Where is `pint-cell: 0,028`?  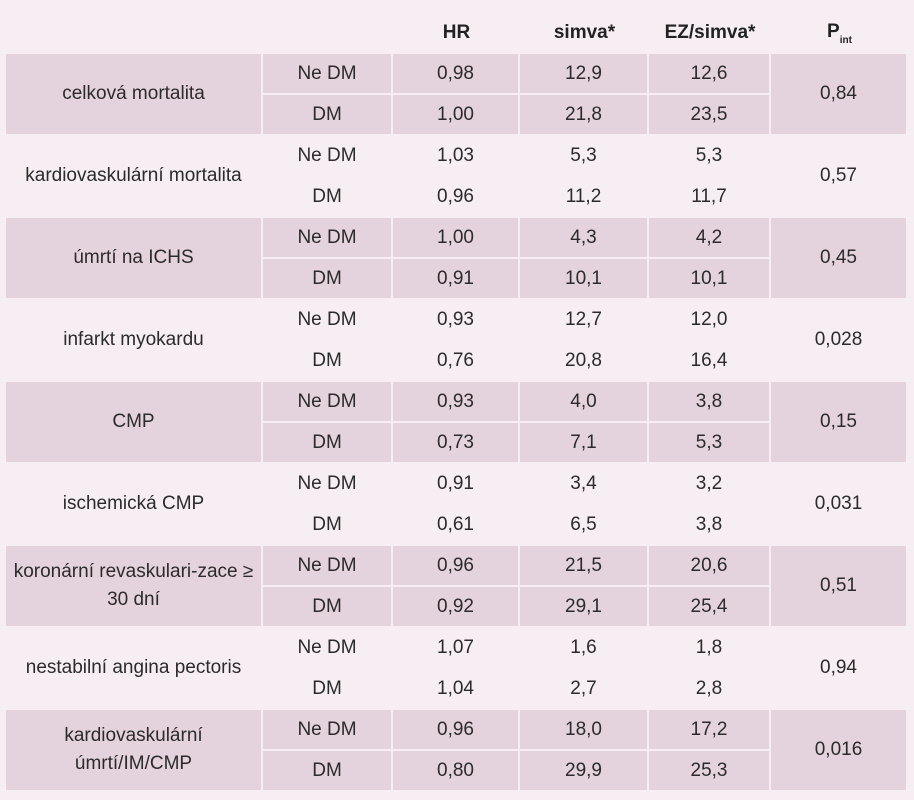 pint-cell: 0,028 is located at coordinates (839, 341).